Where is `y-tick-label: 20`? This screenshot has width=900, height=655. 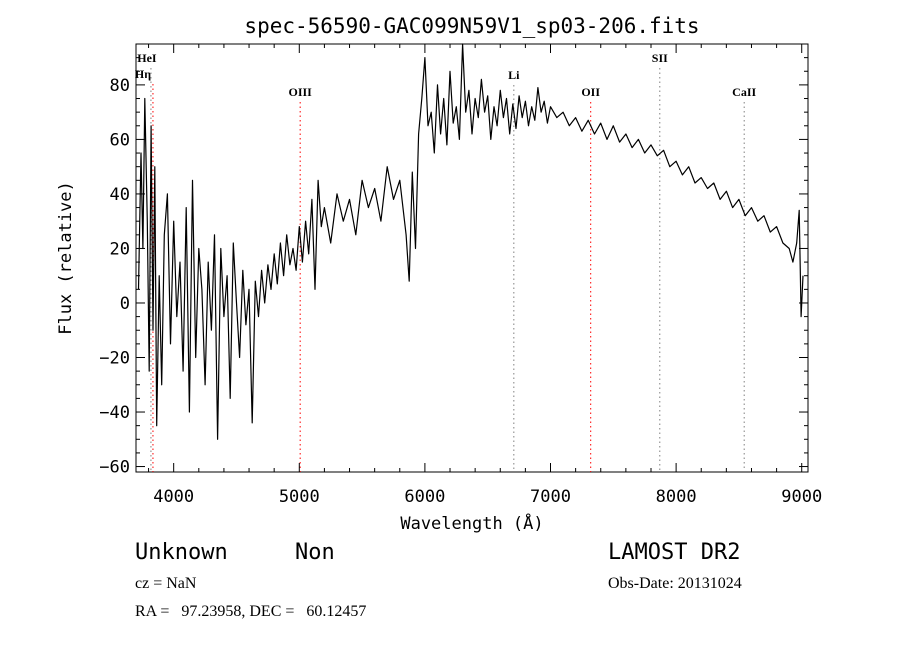
y-tick-label: 20 is located at coordinates (120, 249).